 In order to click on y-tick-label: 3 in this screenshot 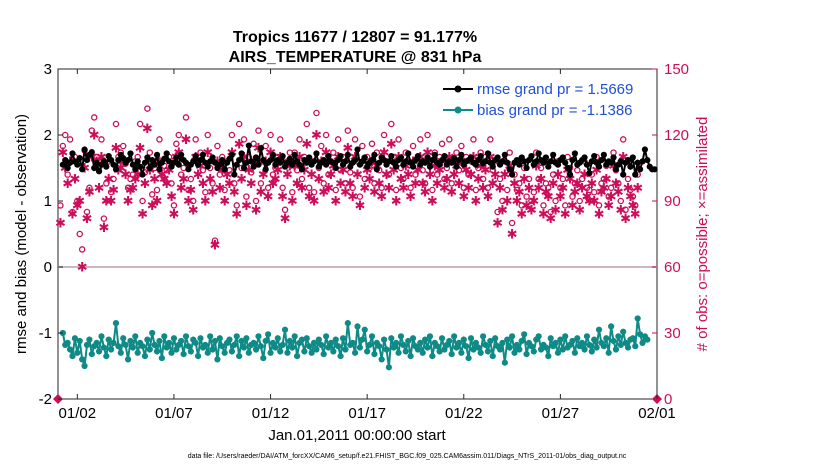, I will do `click(48, 69)`.